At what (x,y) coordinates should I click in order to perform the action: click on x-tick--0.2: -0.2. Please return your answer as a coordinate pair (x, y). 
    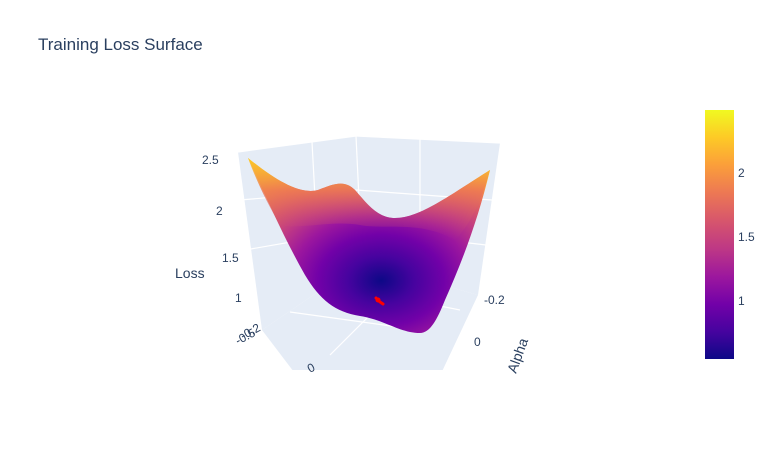
    Looking at the image, I should click on (250, 331).